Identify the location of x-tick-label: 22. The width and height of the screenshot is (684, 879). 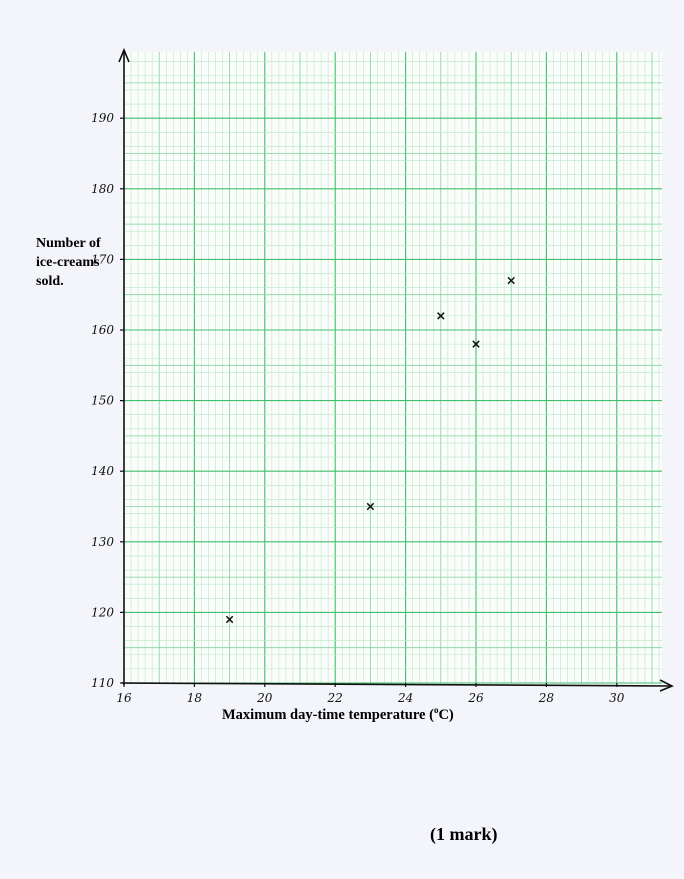
(335, 698).